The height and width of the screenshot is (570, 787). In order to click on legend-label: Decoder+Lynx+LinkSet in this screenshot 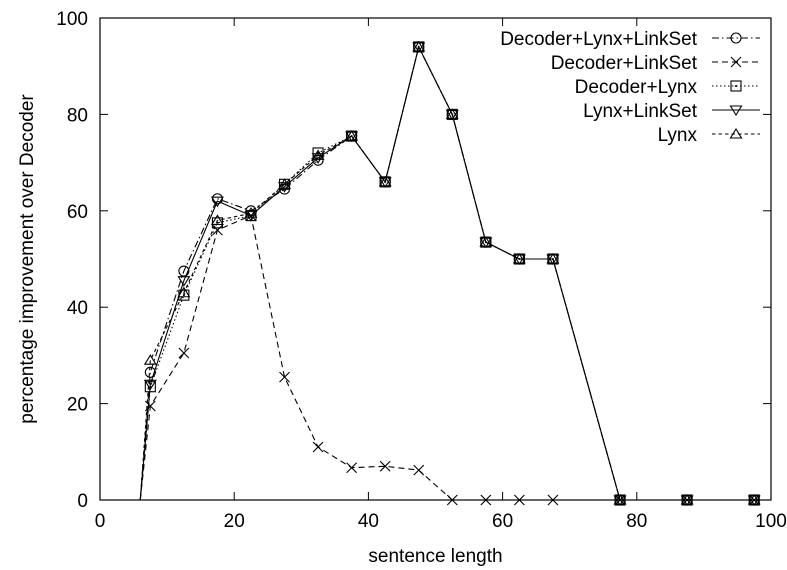, I will do `click(599, 39)`.